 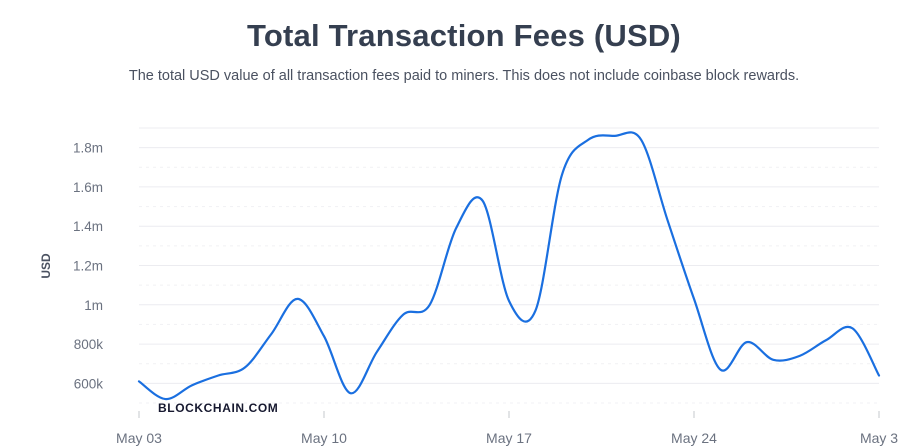 I want to click on y-tick-label: 1.4m, so click(x=88, y=226).